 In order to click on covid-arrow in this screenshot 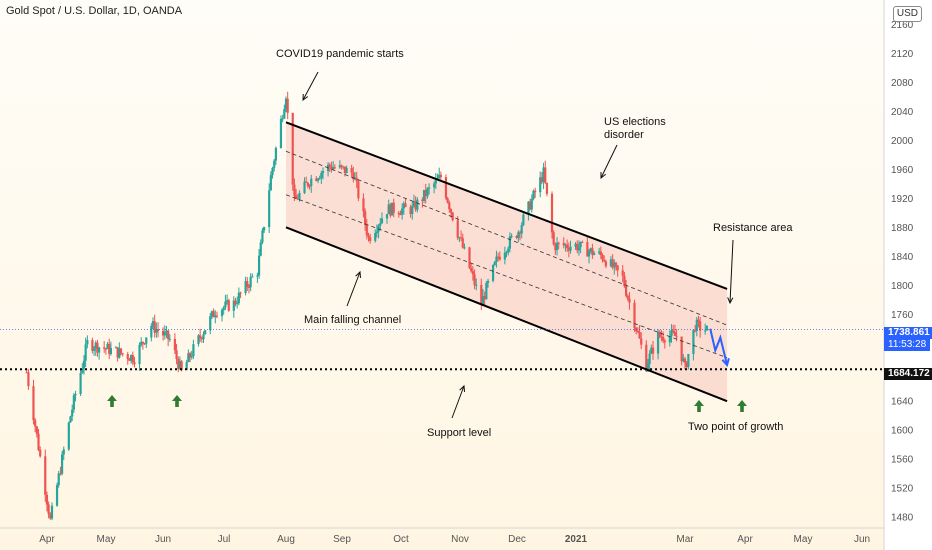, I will do `click(310, 86)`.